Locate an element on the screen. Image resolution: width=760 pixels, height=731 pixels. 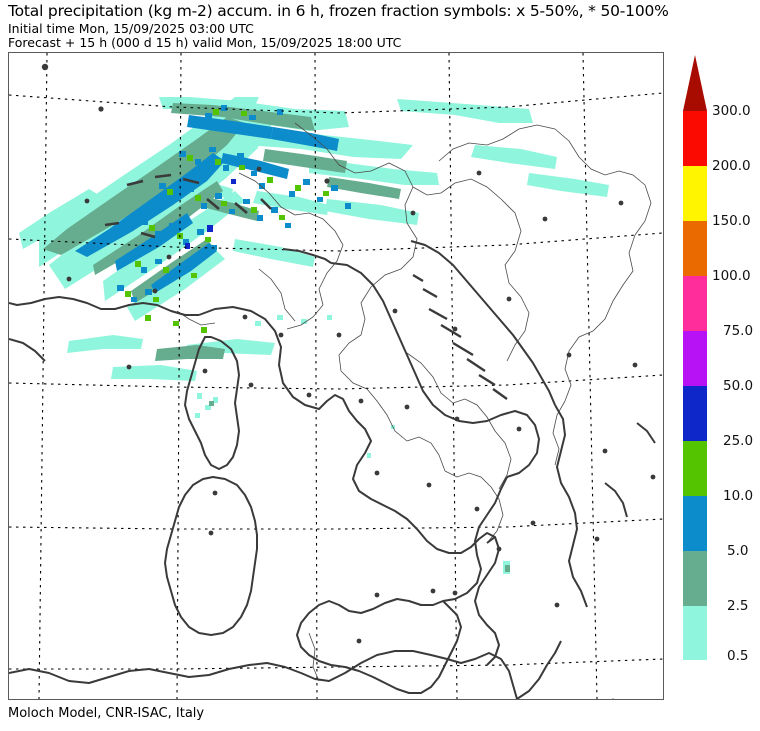
colorbar is located at coordinates (695, 357).